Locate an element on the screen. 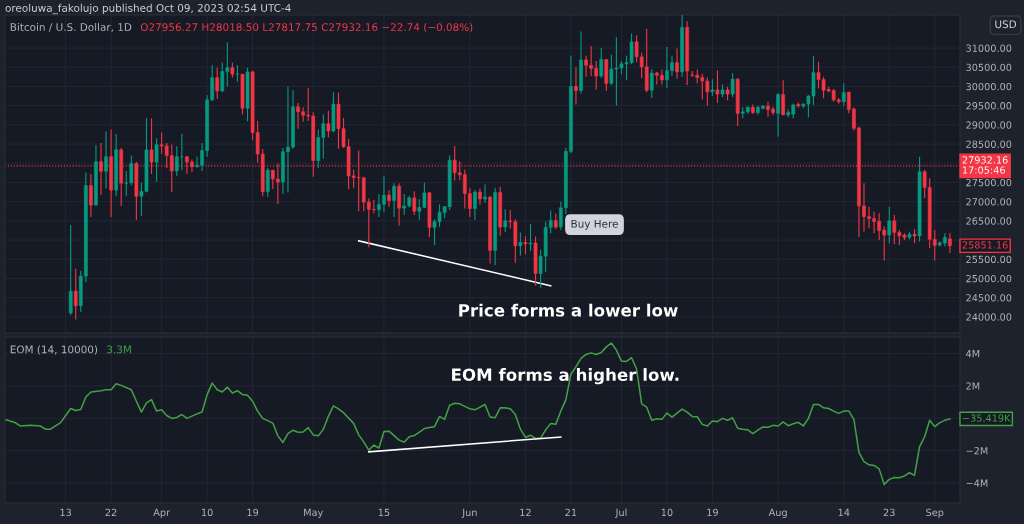 This screenshot has width=1024, height=524. y-tick-label: −4M is located at coordinates (977, 483).